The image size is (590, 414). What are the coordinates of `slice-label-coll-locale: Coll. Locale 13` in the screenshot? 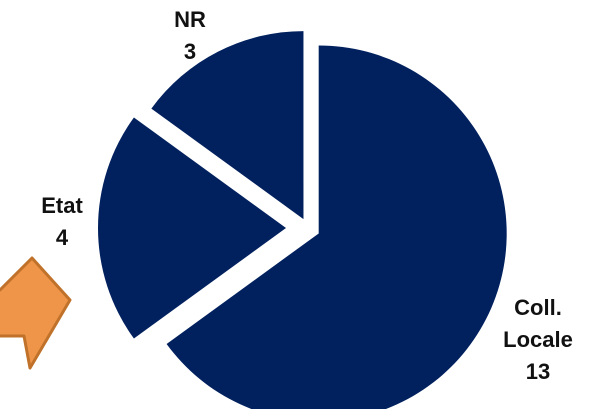 It's located at (538, 340).